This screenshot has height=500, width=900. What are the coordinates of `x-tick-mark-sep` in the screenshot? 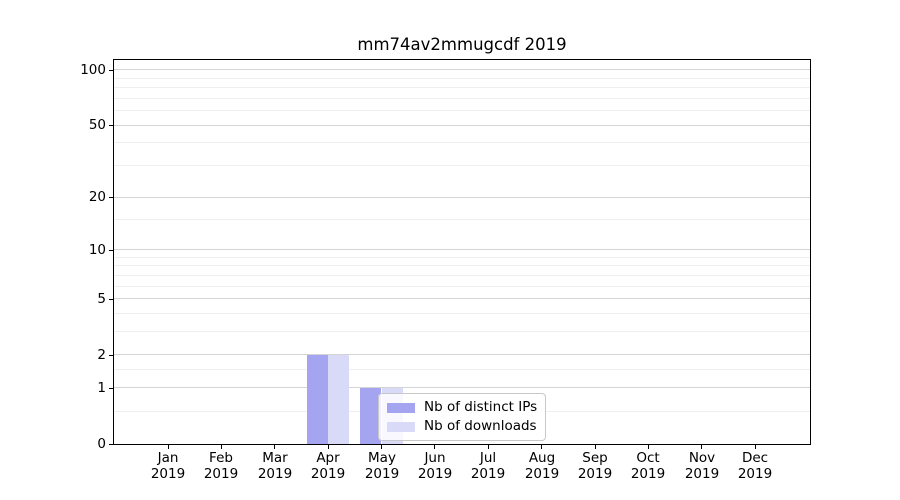 It's located at (595, 447).